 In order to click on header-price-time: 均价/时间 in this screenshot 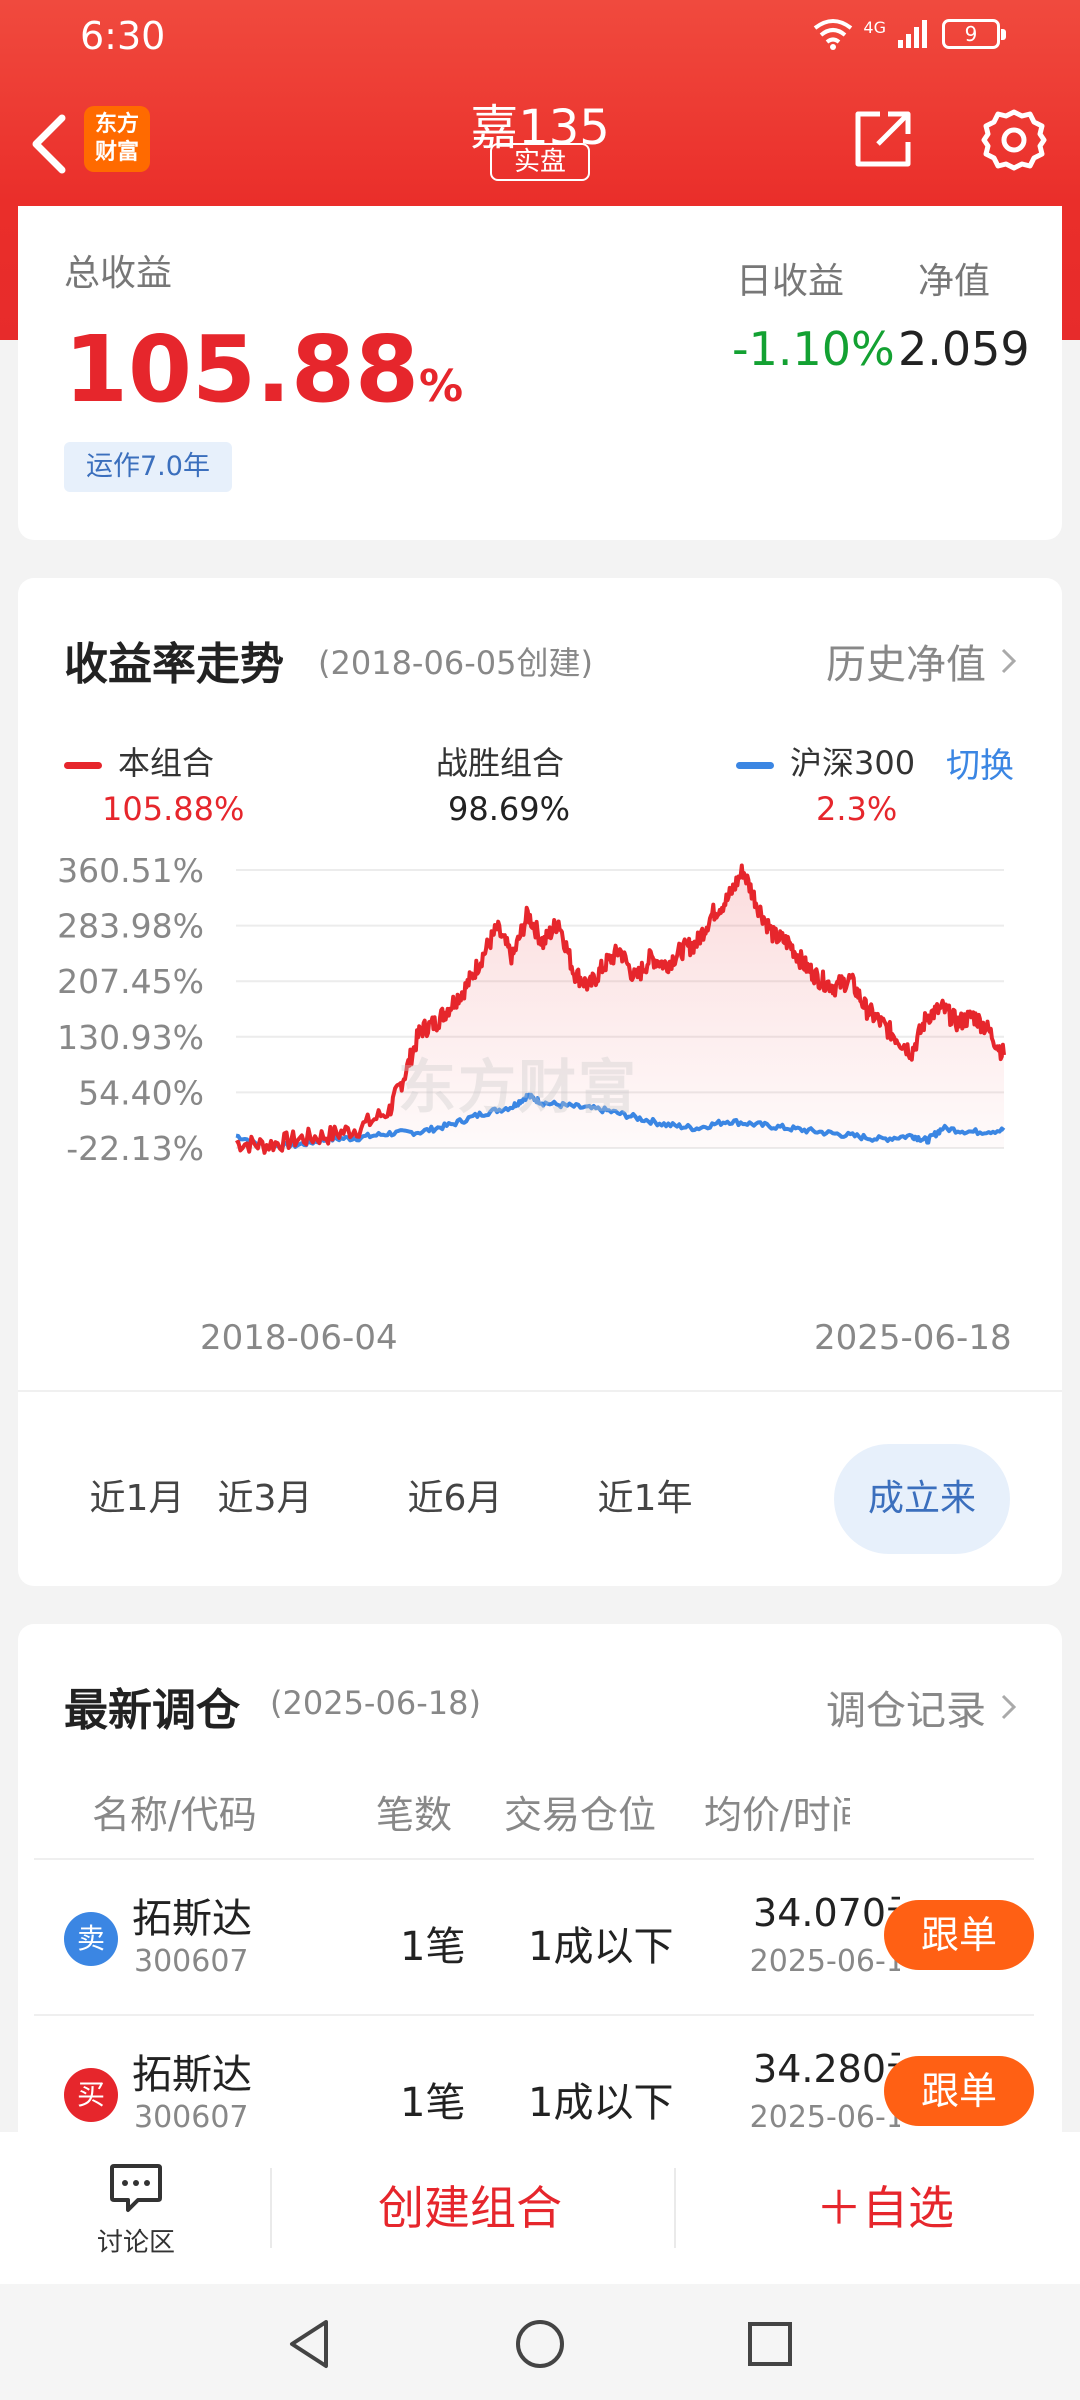, I will do `click(777, 1813)`.